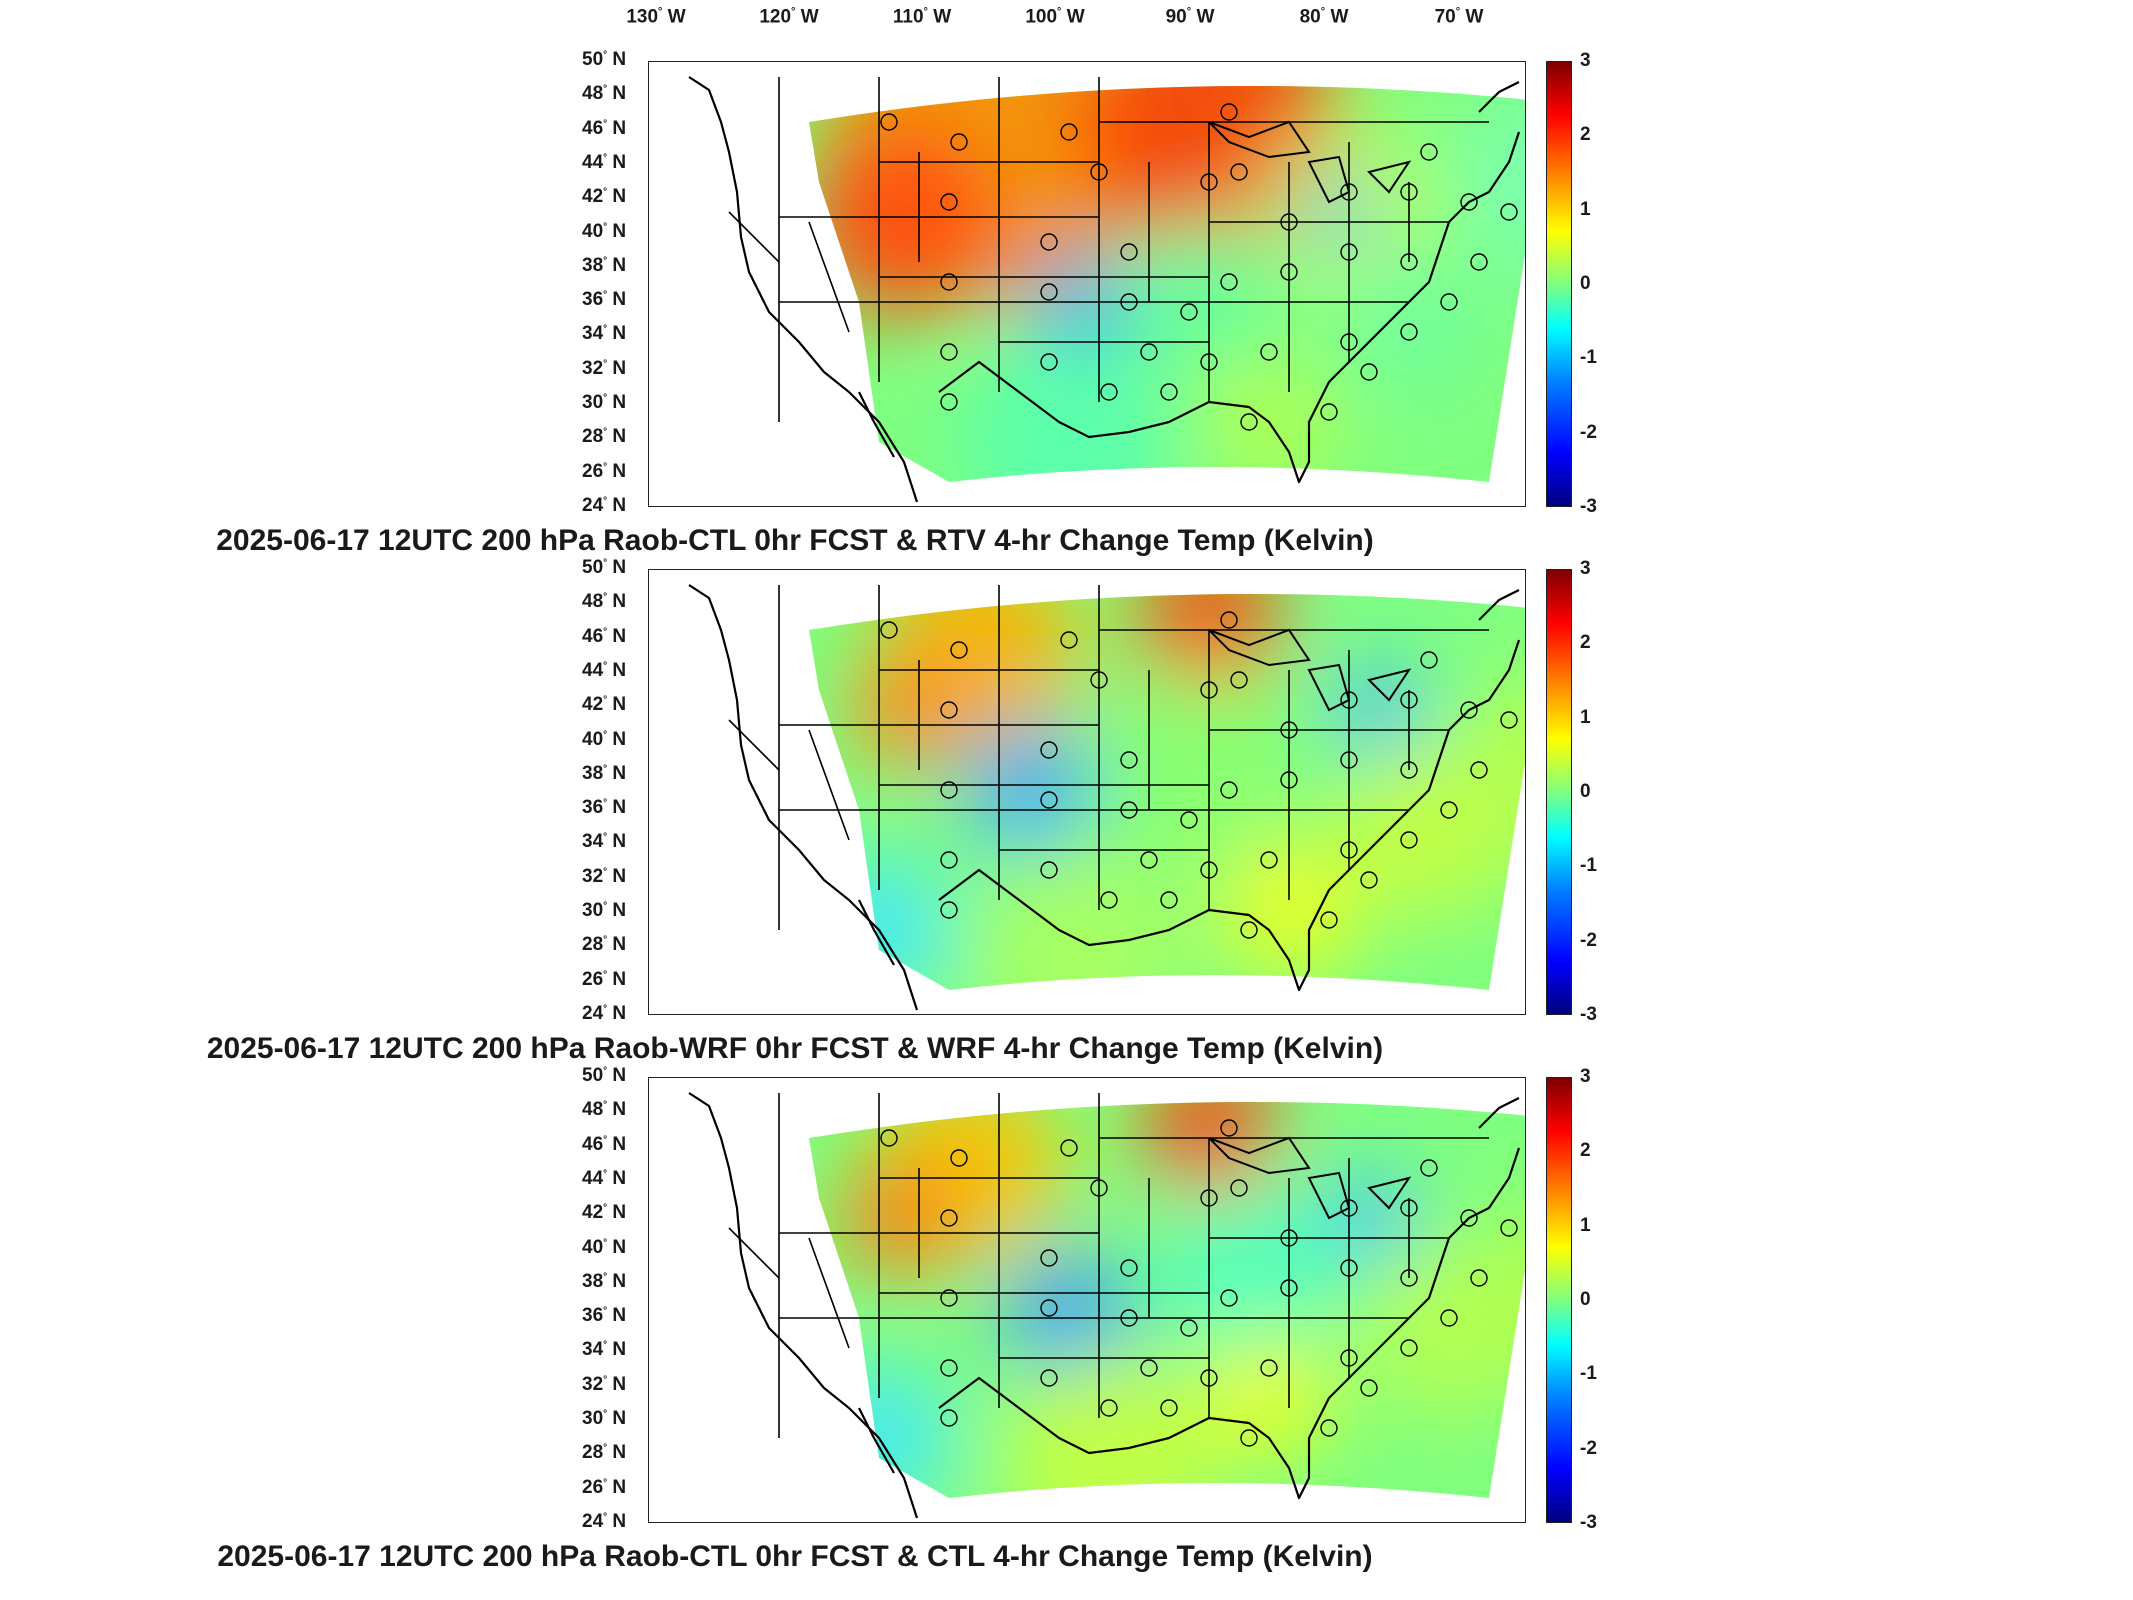 The width and height of the screenshot is (2133, 1600). What do you see at coordinates (604, 773) in the screenshot?
I see `lat-label: 38° N` at bounding box center [604, 773].